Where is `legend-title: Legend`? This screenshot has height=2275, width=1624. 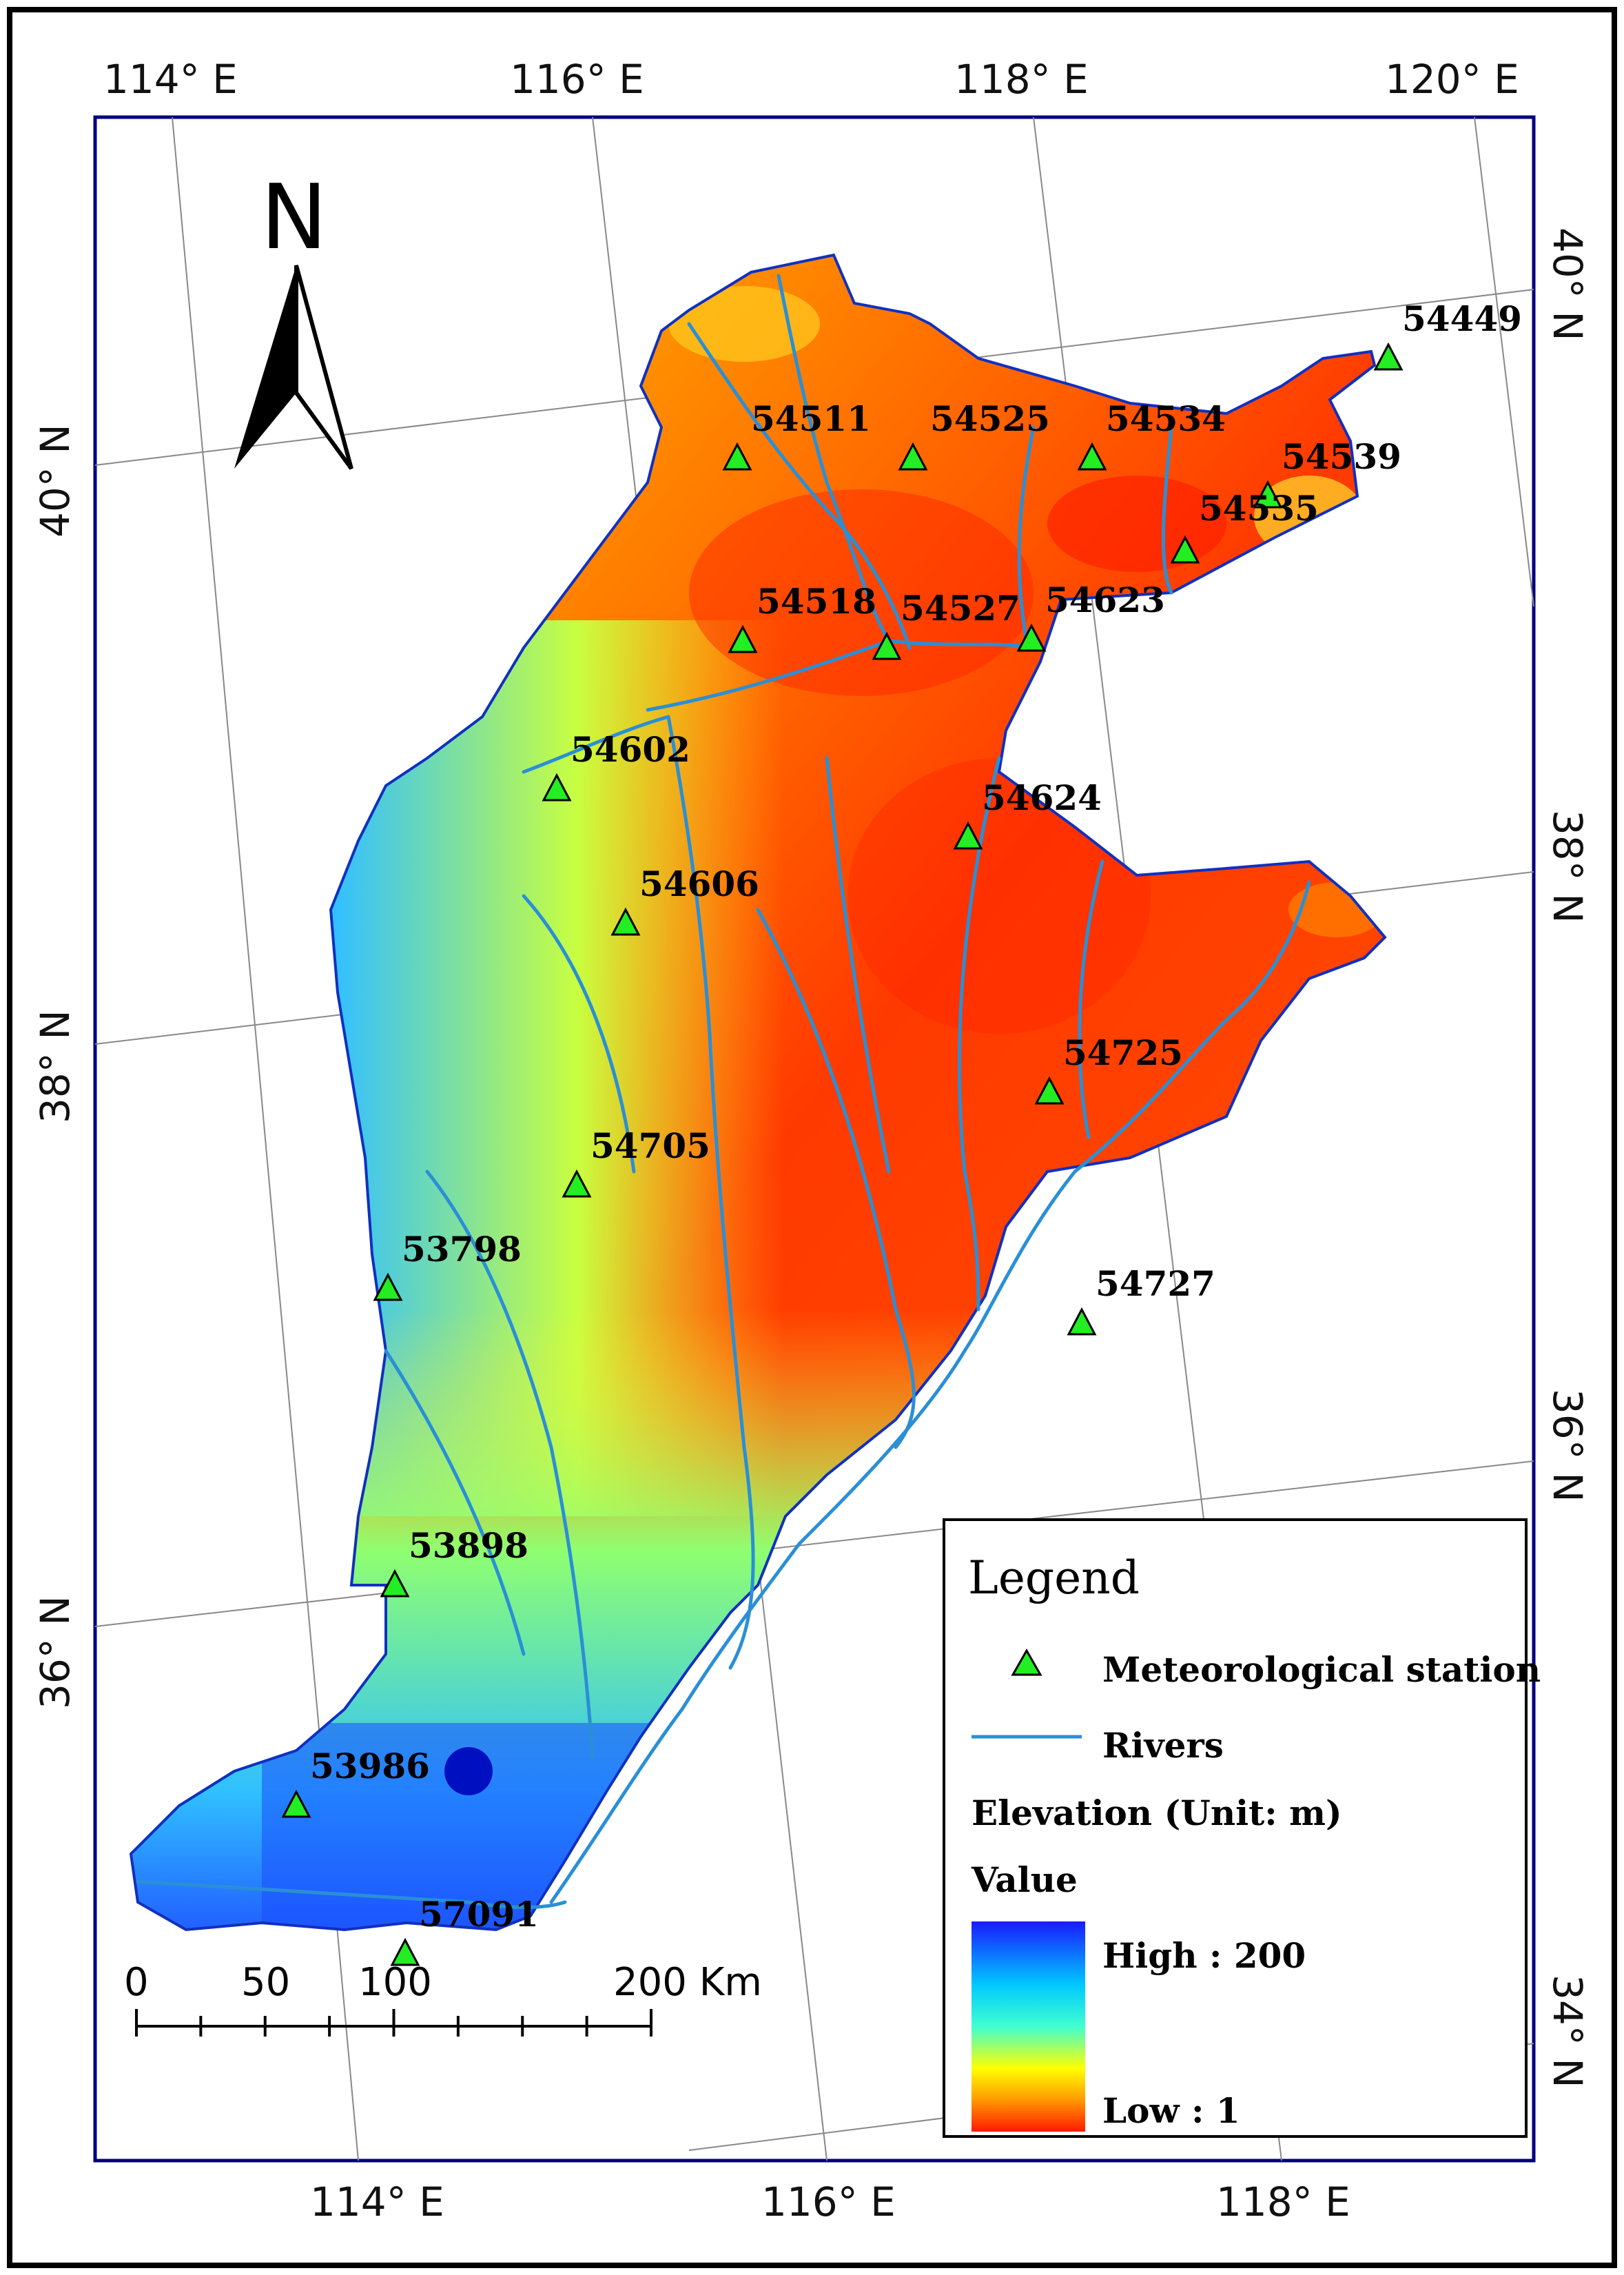
legend-title: Legend is located at coordinates (1054, 1577).